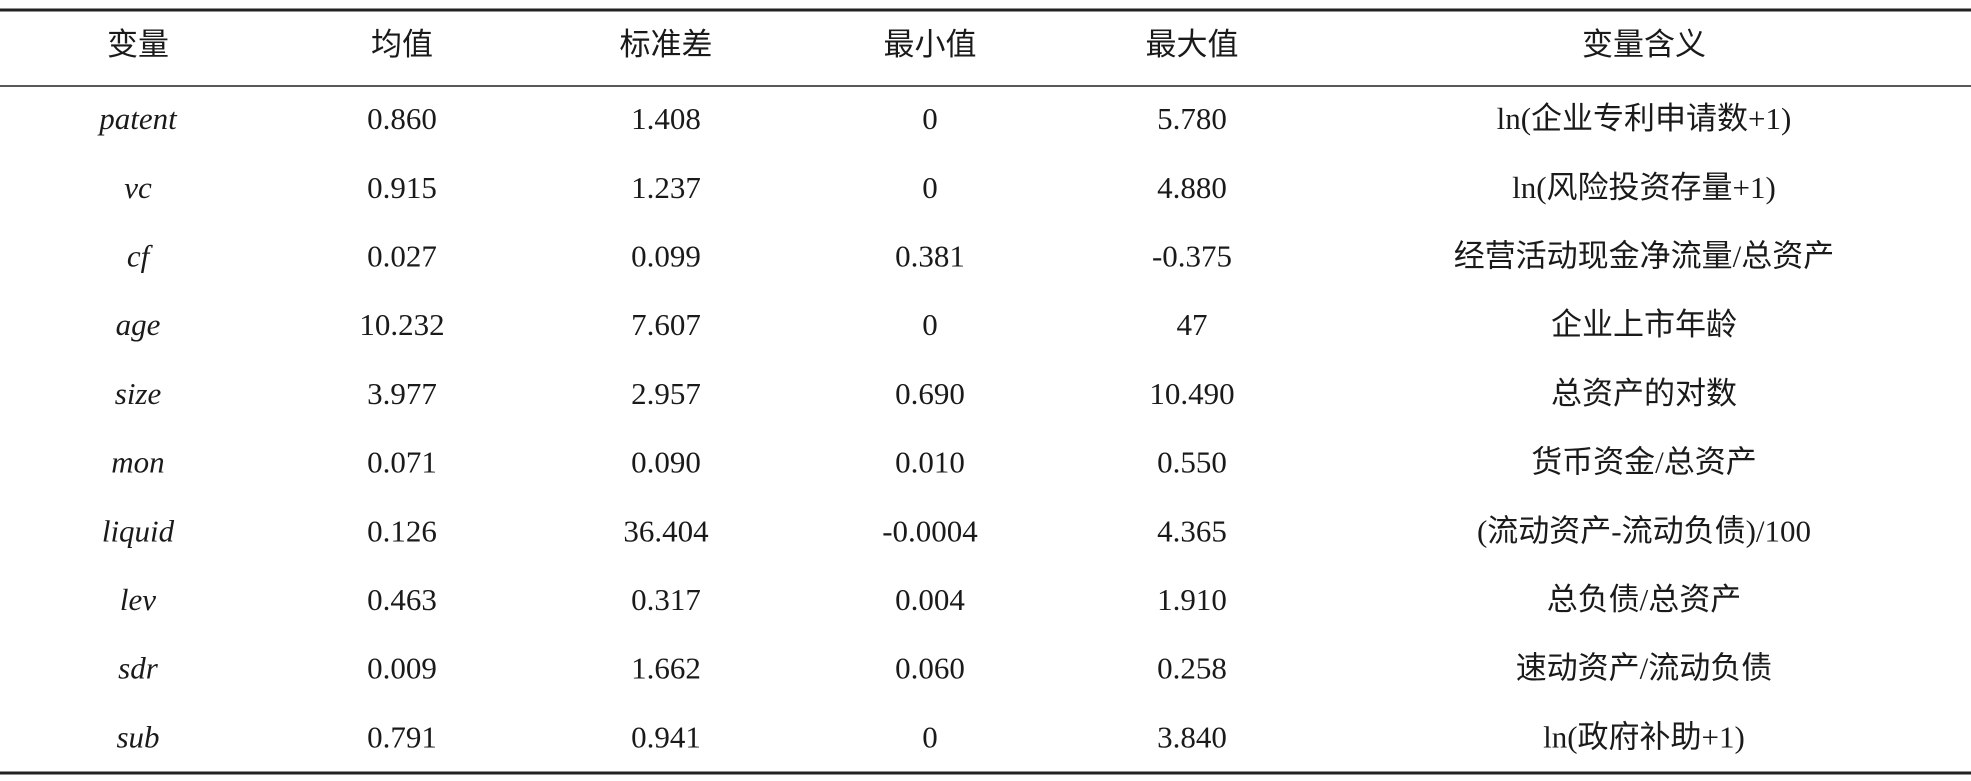 This screenshot has width=1971, height=781. Describe the element at coordinates (402, 393) in the screenshot. I see `cell: 3.977` at that location.